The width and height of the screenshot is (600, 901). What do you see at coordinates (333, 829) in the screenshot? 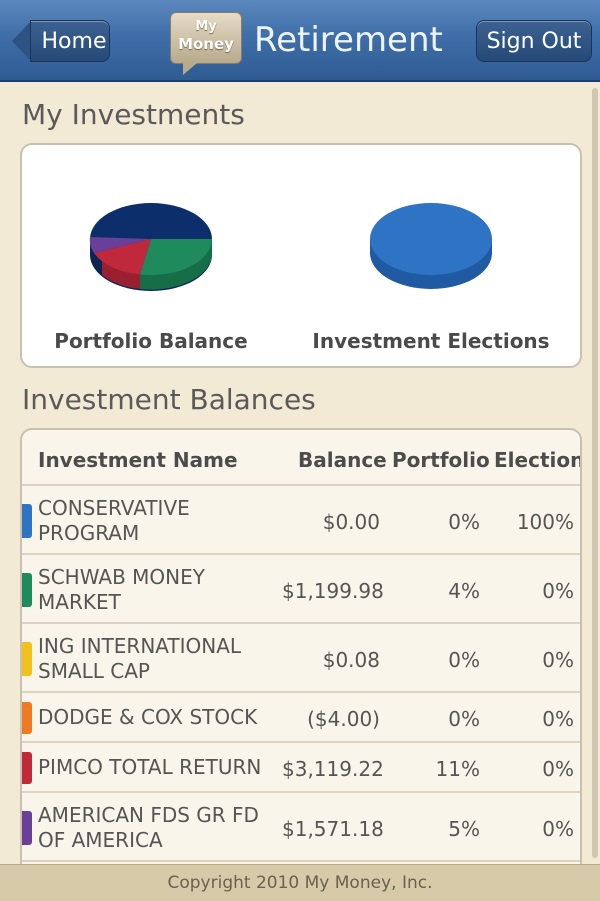
I see `investment-balance: $1,571.18` at bounding box center [333, 829].